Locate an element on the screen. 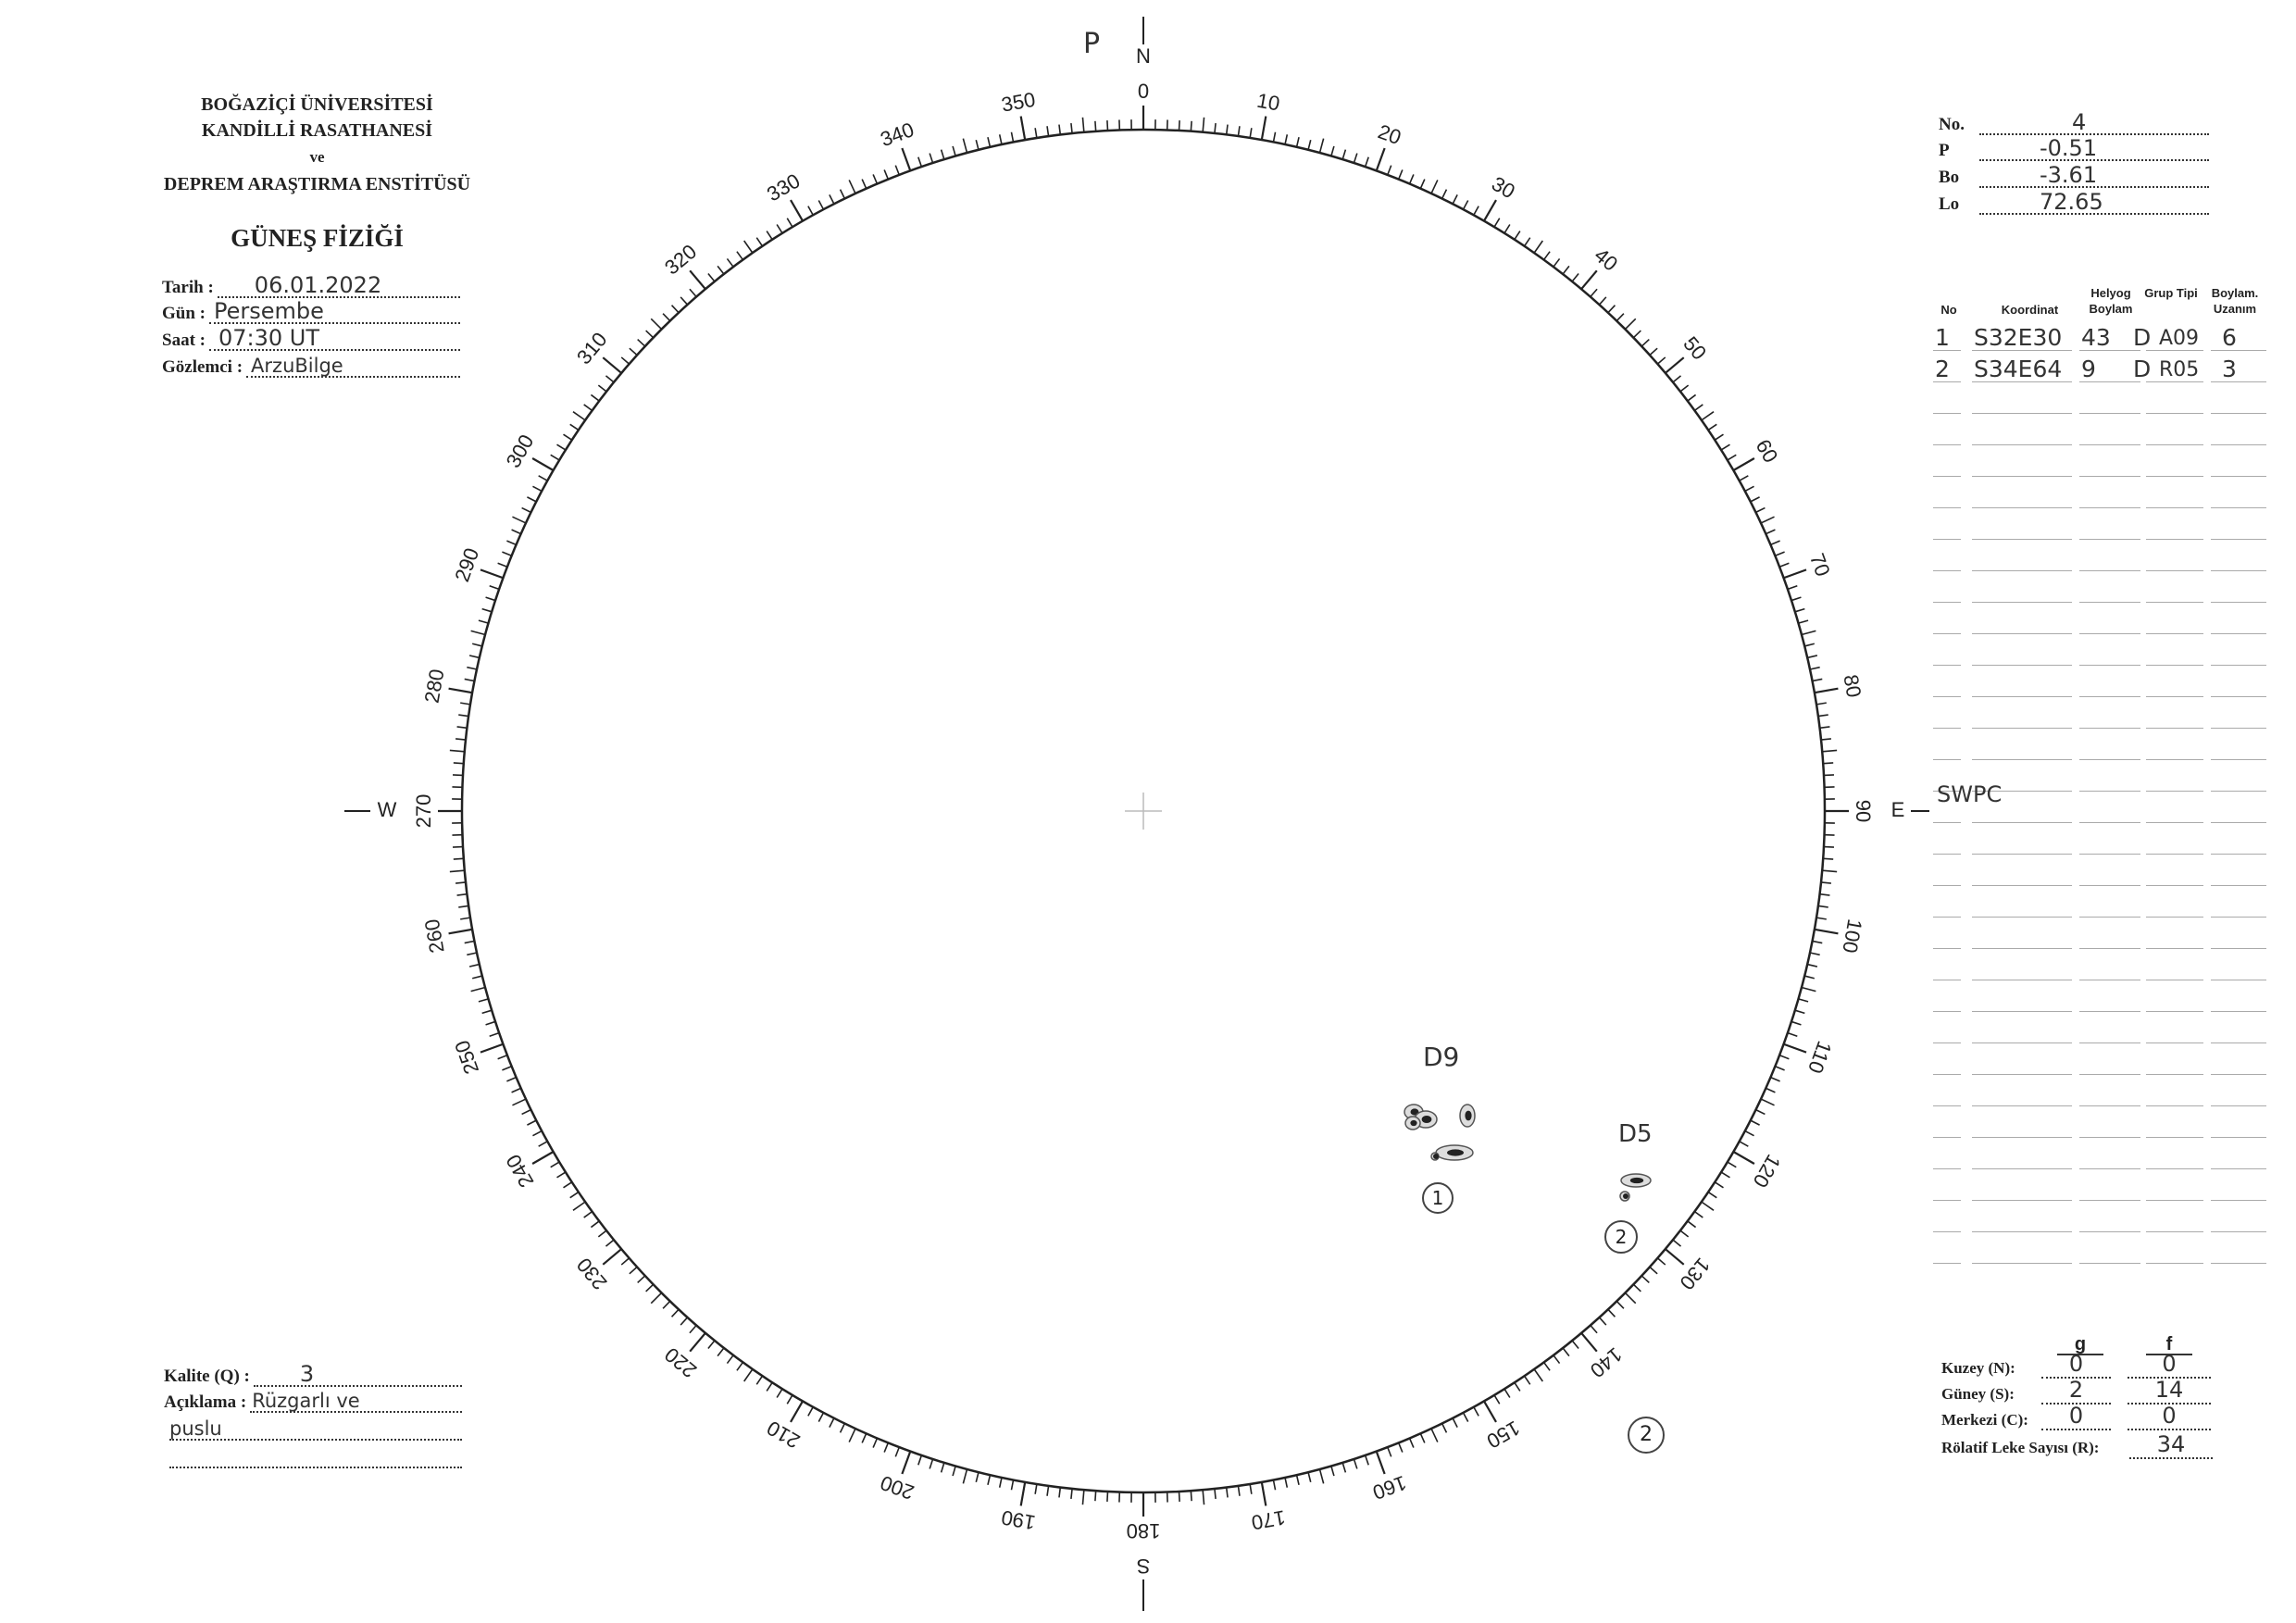 Image resolution: width=2296 pixels, height=1623 pixels. remark-line3-field is located at coordinates (315, 1458).